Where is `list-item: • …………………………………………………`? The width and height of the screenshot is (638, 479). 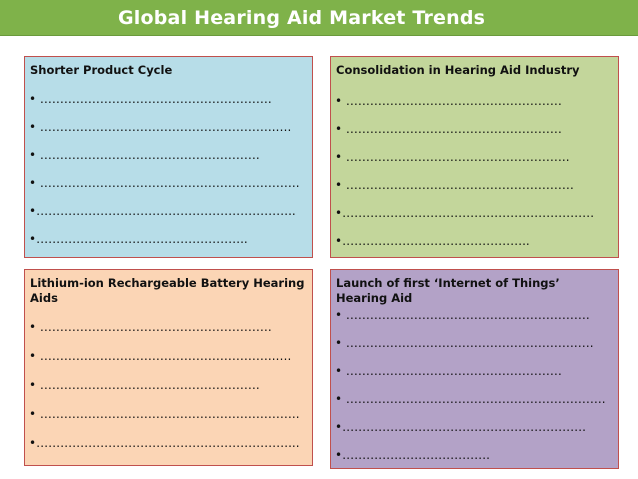
list-item: • ………………………………………………… is located at coordinates (454, 185).